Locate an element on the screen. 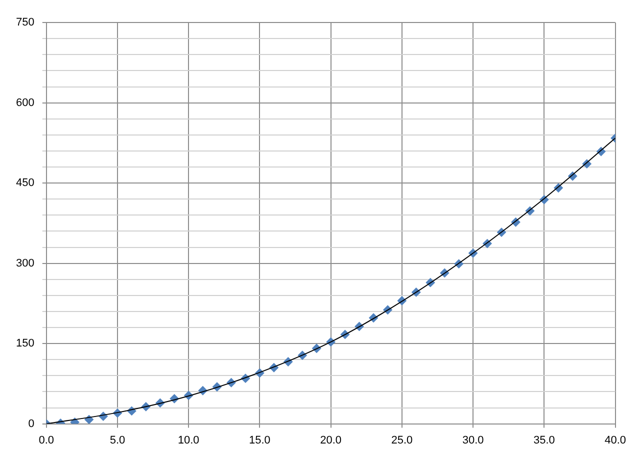 The image size is (640, 465). x-tick-label: 25.0 is located at coordinates (402, 440).